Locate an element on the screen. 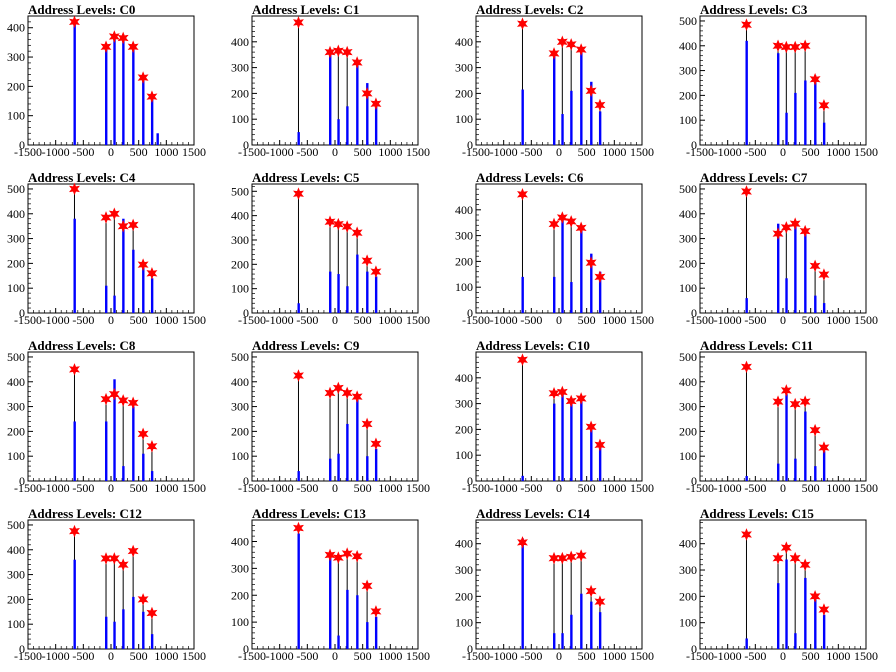 The height and width of the screenshot is (672, 896). y-tick-label: 0 is located at coordinates (246, 649).